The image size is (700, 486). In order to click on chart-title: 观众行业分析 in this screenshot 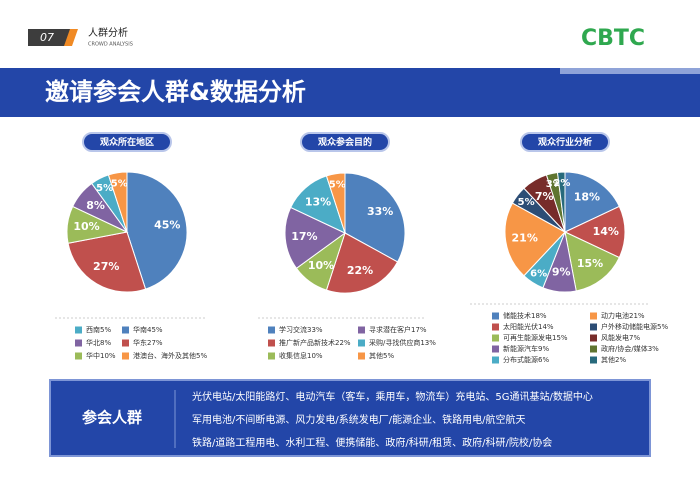, I will do `click(565, 142)`.